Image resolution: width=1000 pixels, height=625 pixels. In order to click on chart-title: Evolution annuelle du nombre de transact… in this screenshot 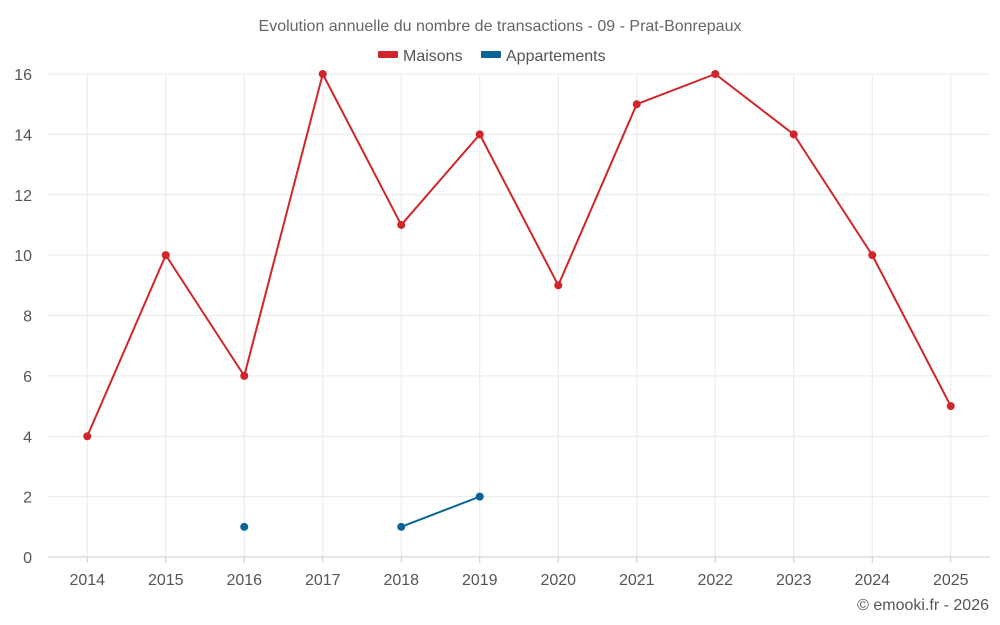, I will do `click(500, 26)`.